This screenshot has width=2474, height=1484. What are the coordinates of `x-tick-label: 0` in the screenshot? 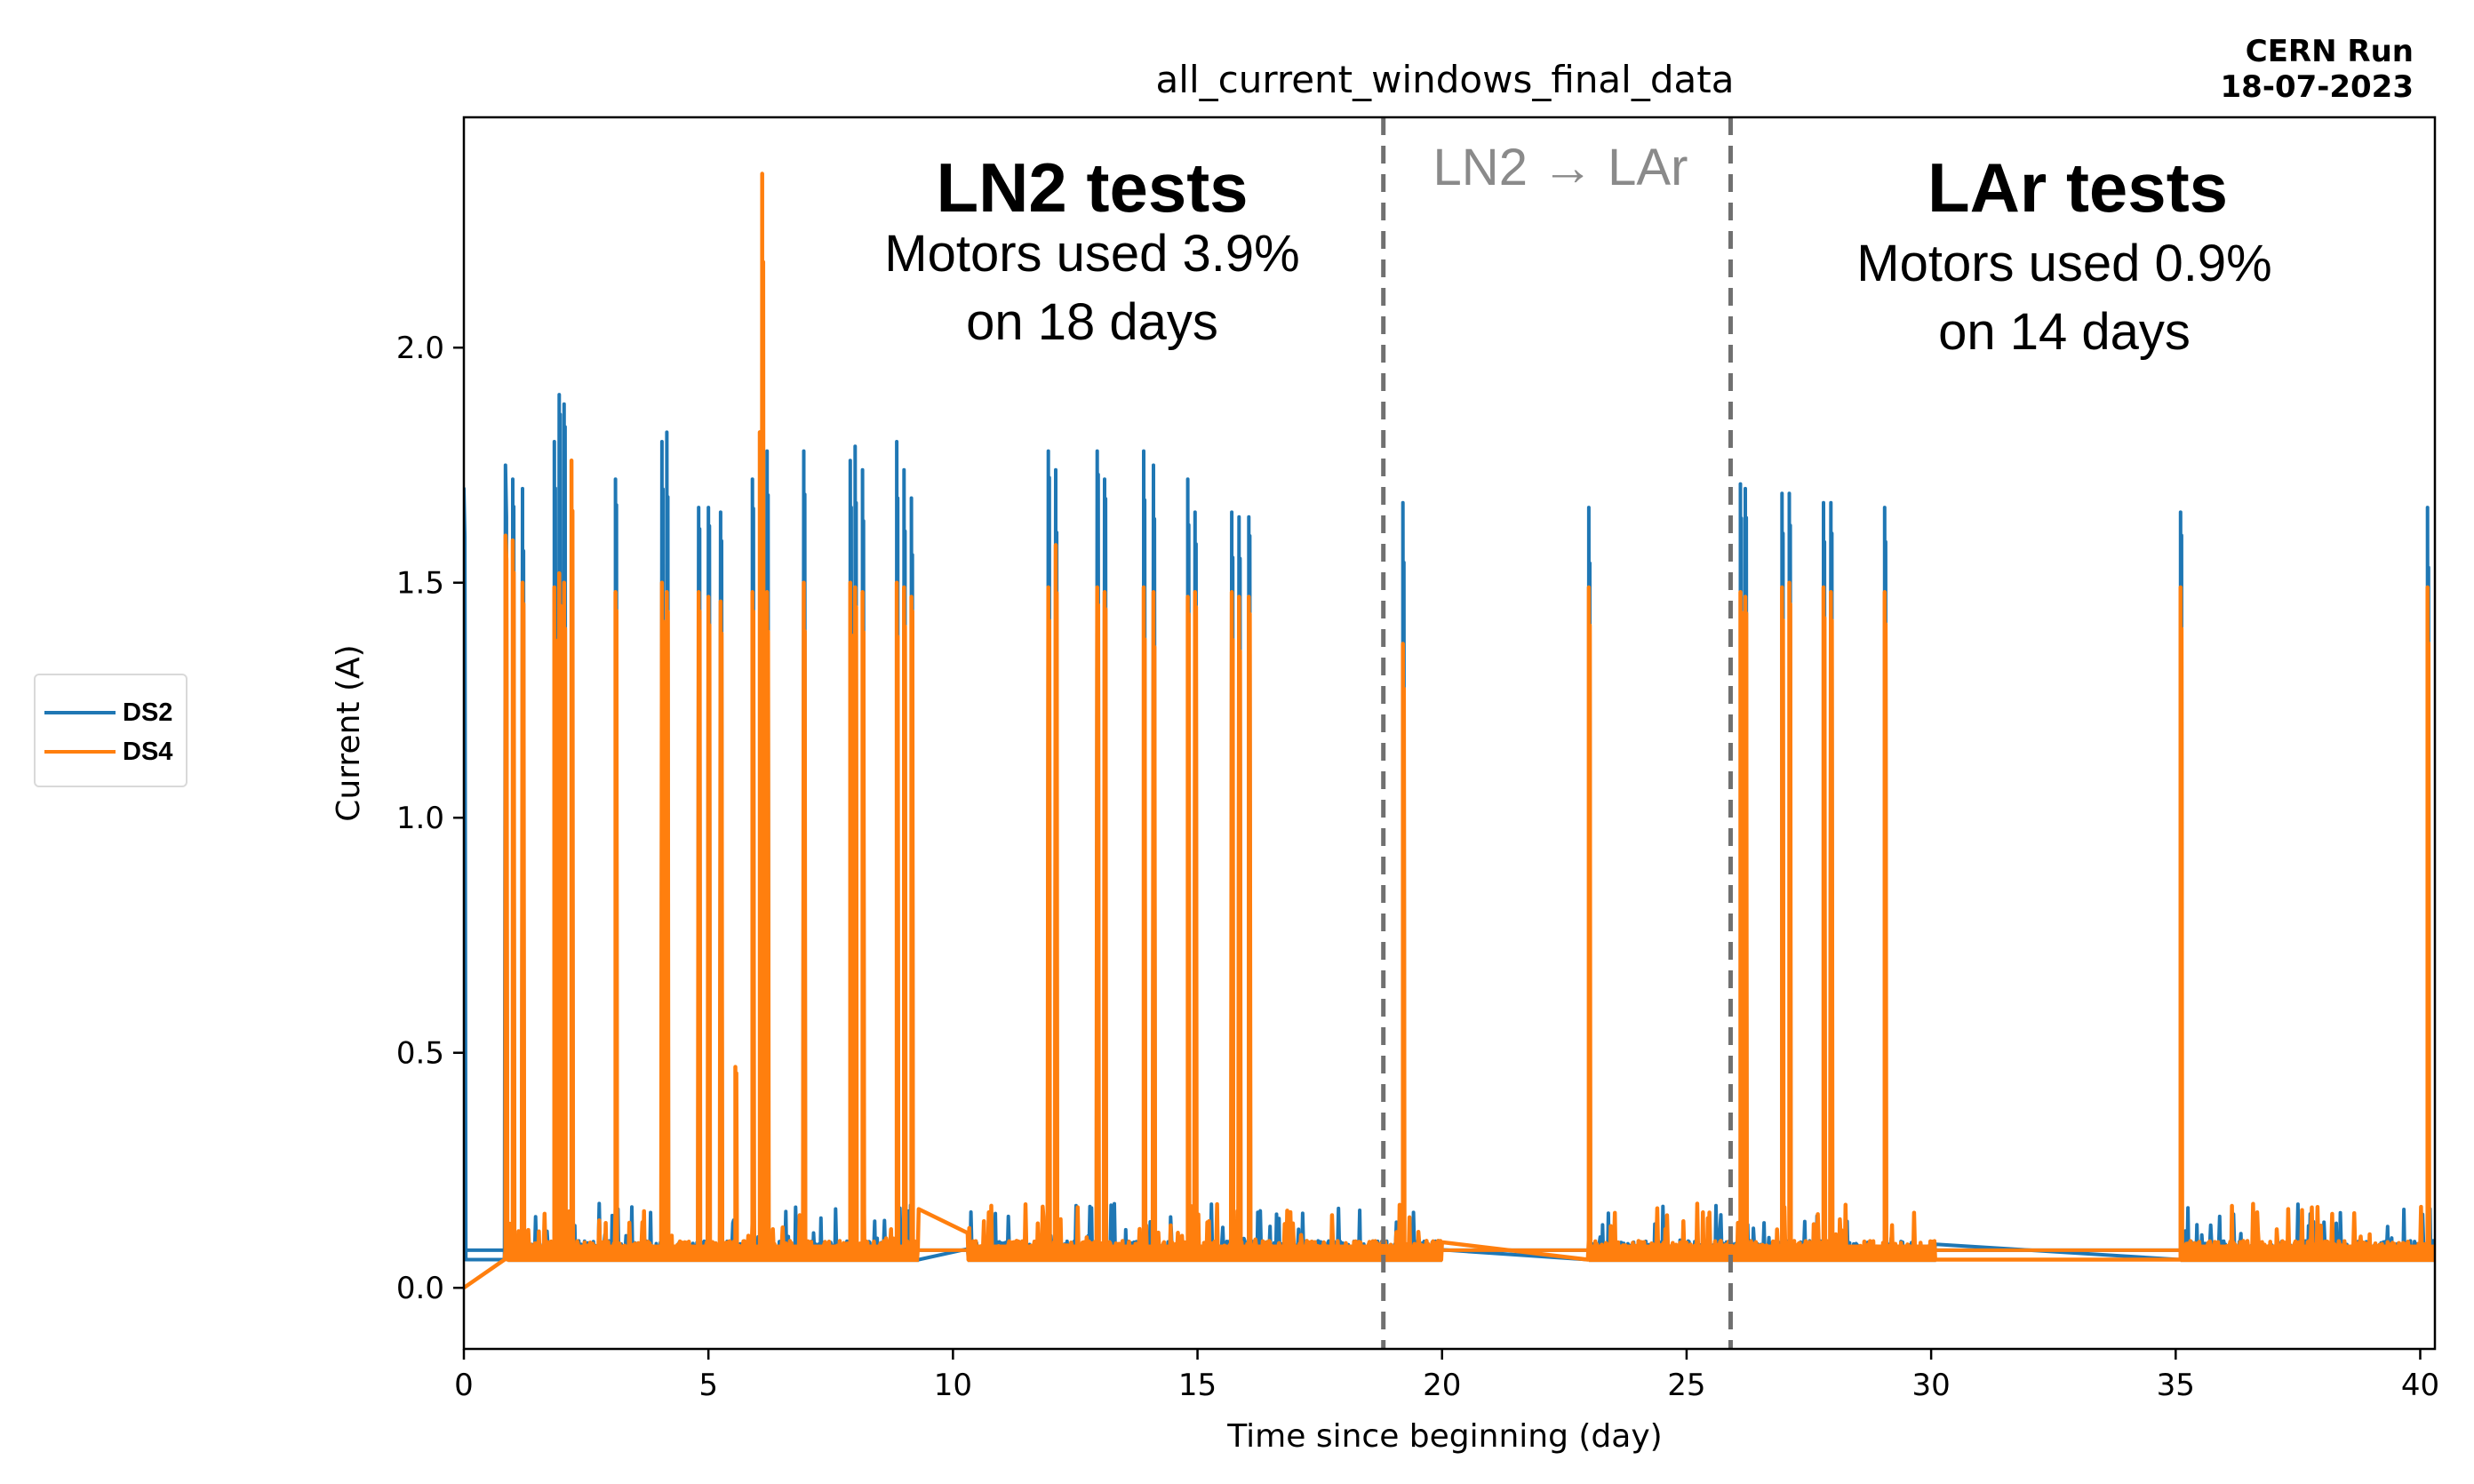 It's located at (464, 1386).